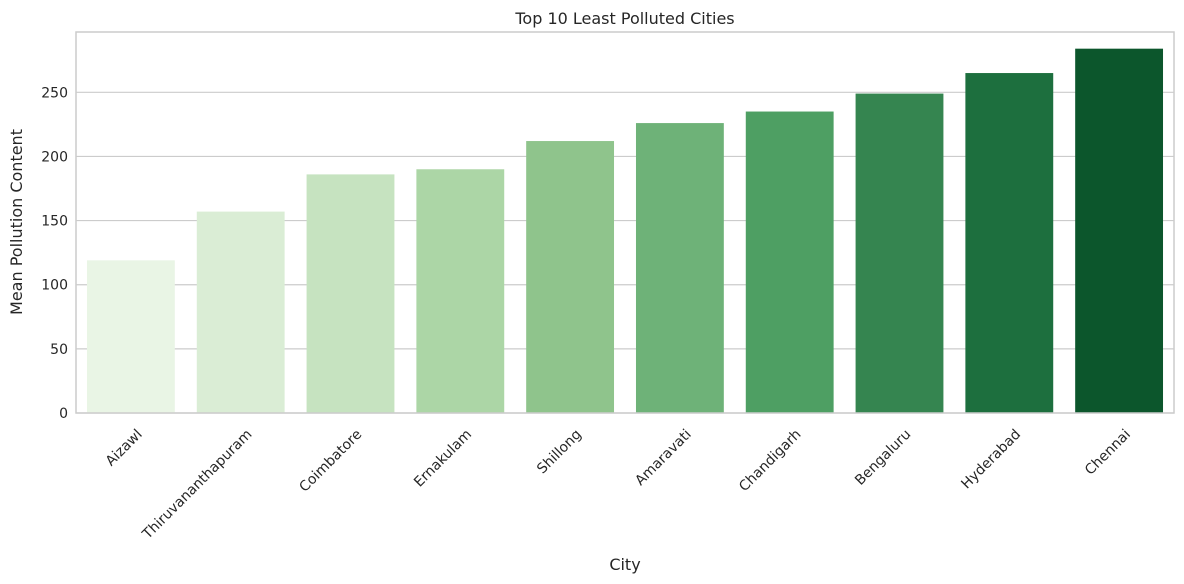  What do you see at coordinates (54, 253) in the screenshot?
I see `y-axis-ticks: 0 50 100 150 200 250` at bounding box center [54, 253].